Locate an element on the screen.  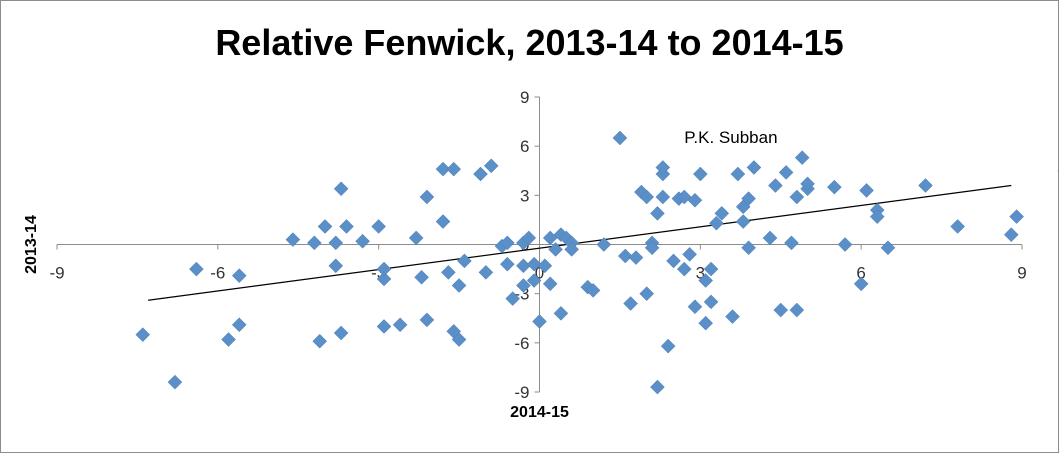
x-tick-label: 3 is located at coordinates (700, 273).